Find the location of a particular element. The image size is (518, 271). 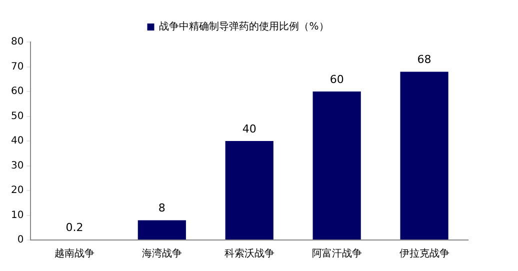

data-label: 40 is located at coordinates (249, 129).